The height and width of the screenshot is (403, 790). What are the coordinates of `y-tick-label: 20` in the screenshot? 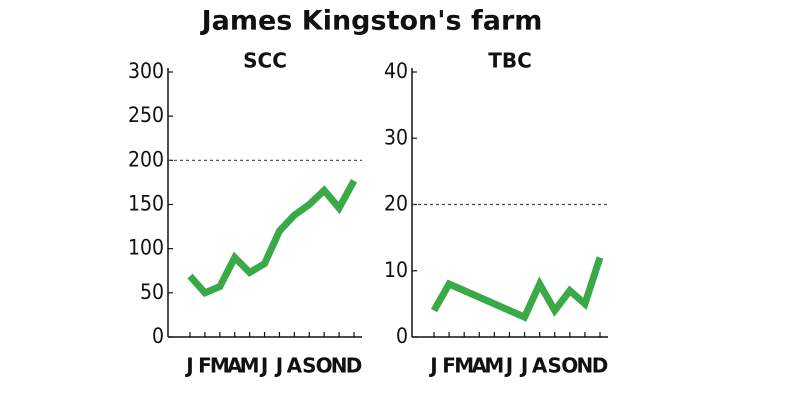 It's located at (396, 204).